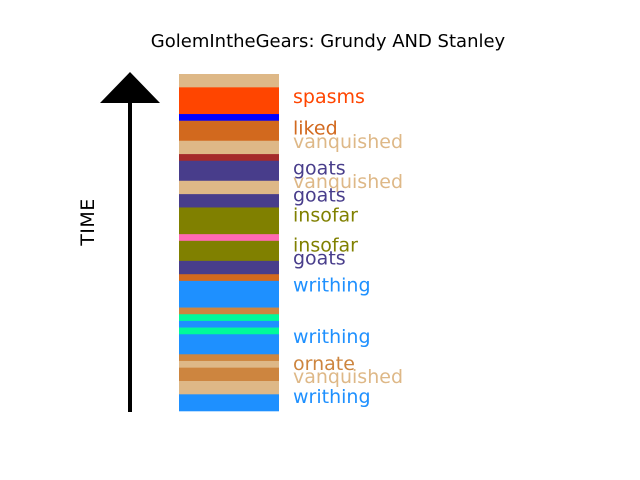  What do you see at coordinates (328, 41) in the screenshot?
I see `chart-title: GolemIntheGears: Grundy AND Stanley` at bounding box center [328, 41].